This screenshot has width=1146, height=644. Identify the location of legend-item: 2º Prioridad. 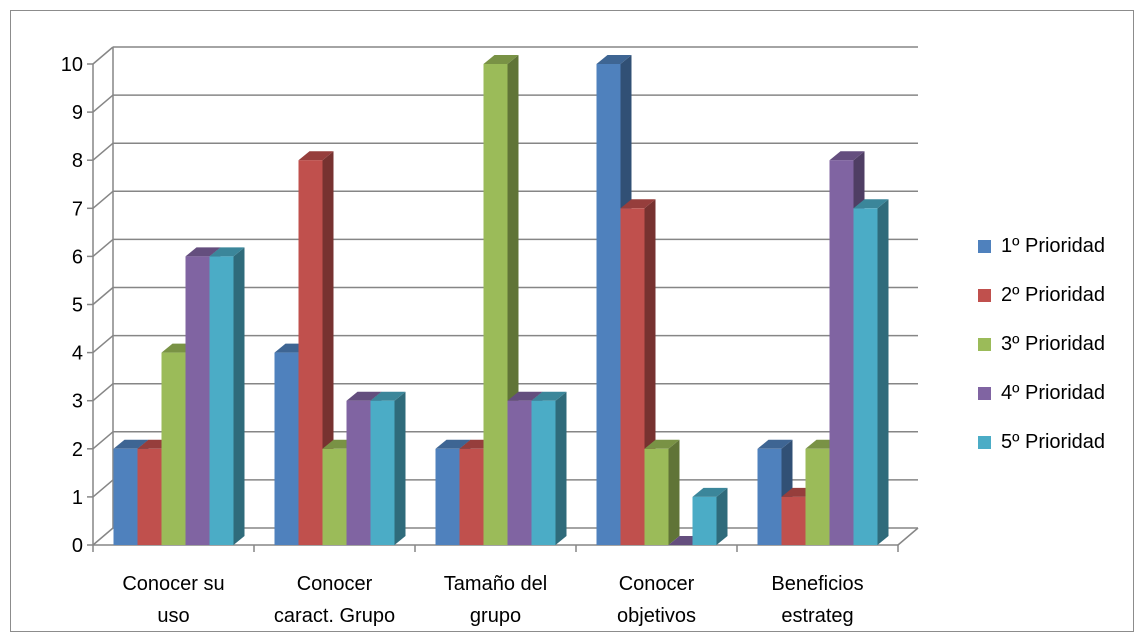
(1058, 295).